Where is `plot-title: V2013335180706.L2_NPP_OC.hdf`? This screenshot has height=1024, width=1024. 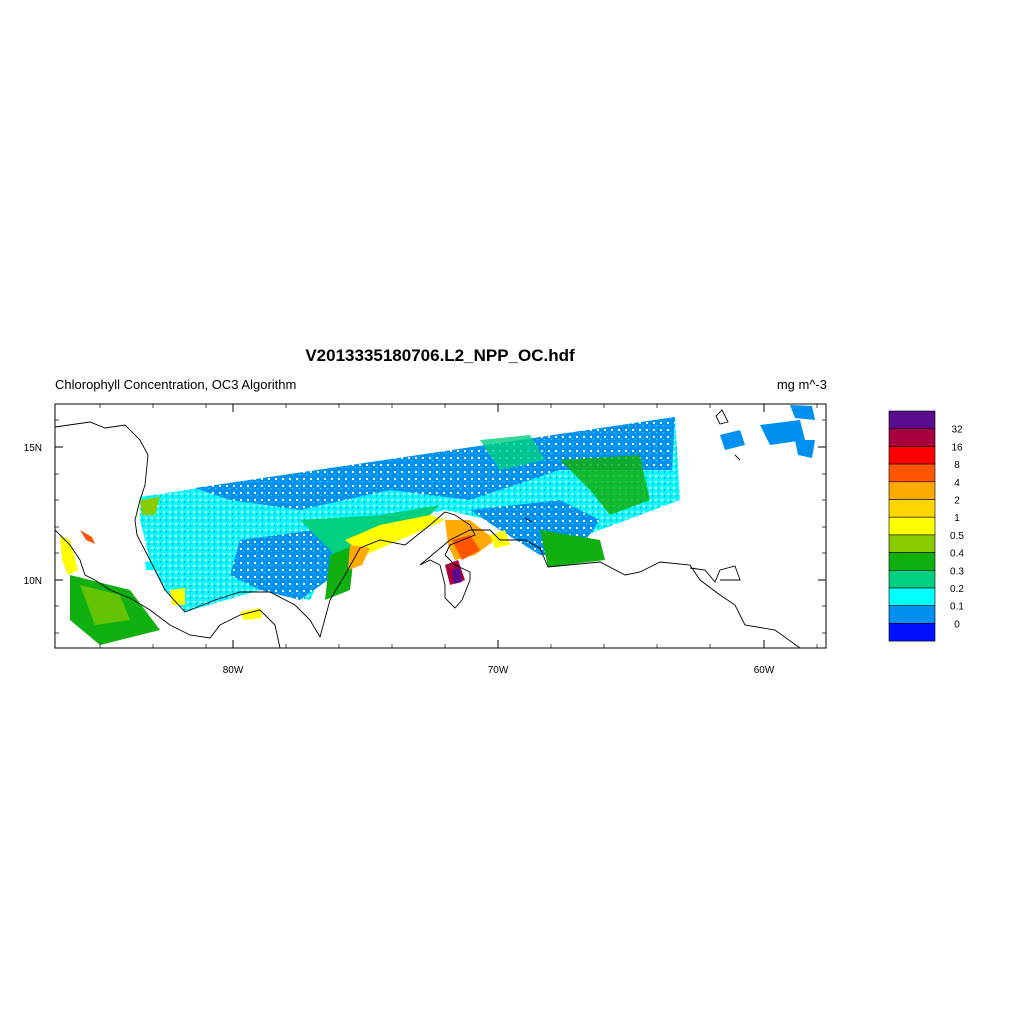 plot-title: V2013335180706.L2_NPP_OC.hdf is located at coordinates (440, 355).